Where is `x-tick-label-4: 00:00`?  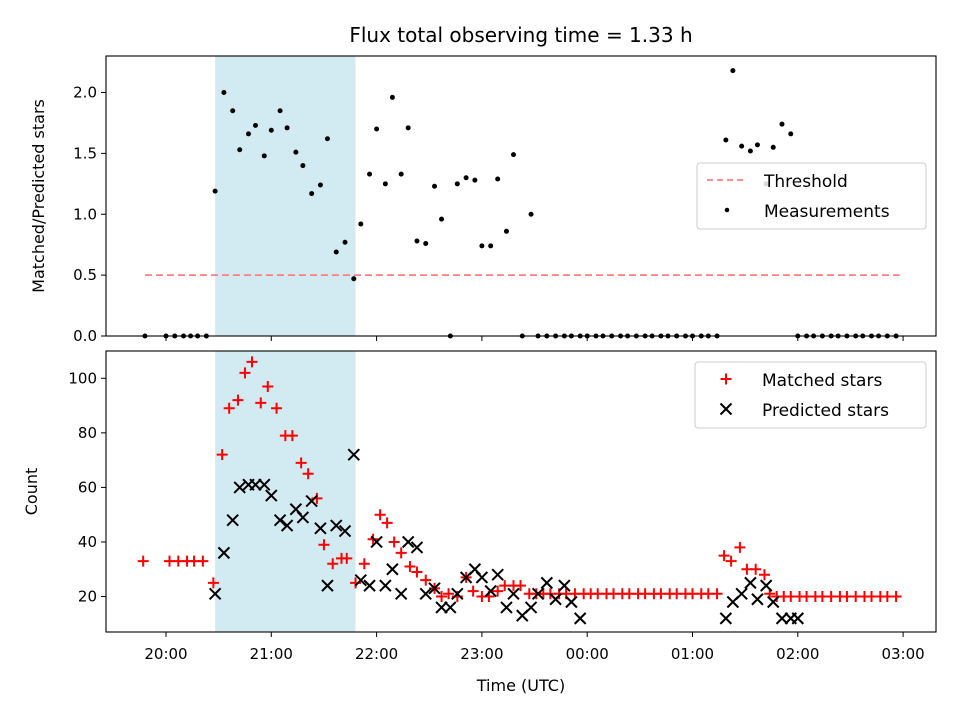 x-tick-label-4: 00:00 is located at coordinates (587, 654).